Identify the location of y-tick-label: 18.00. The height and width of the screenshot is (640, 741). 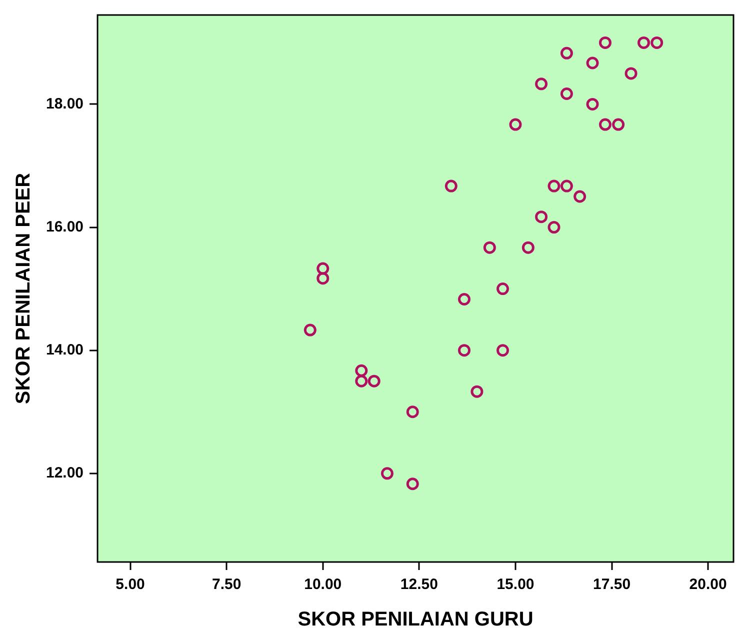
(65, 103).